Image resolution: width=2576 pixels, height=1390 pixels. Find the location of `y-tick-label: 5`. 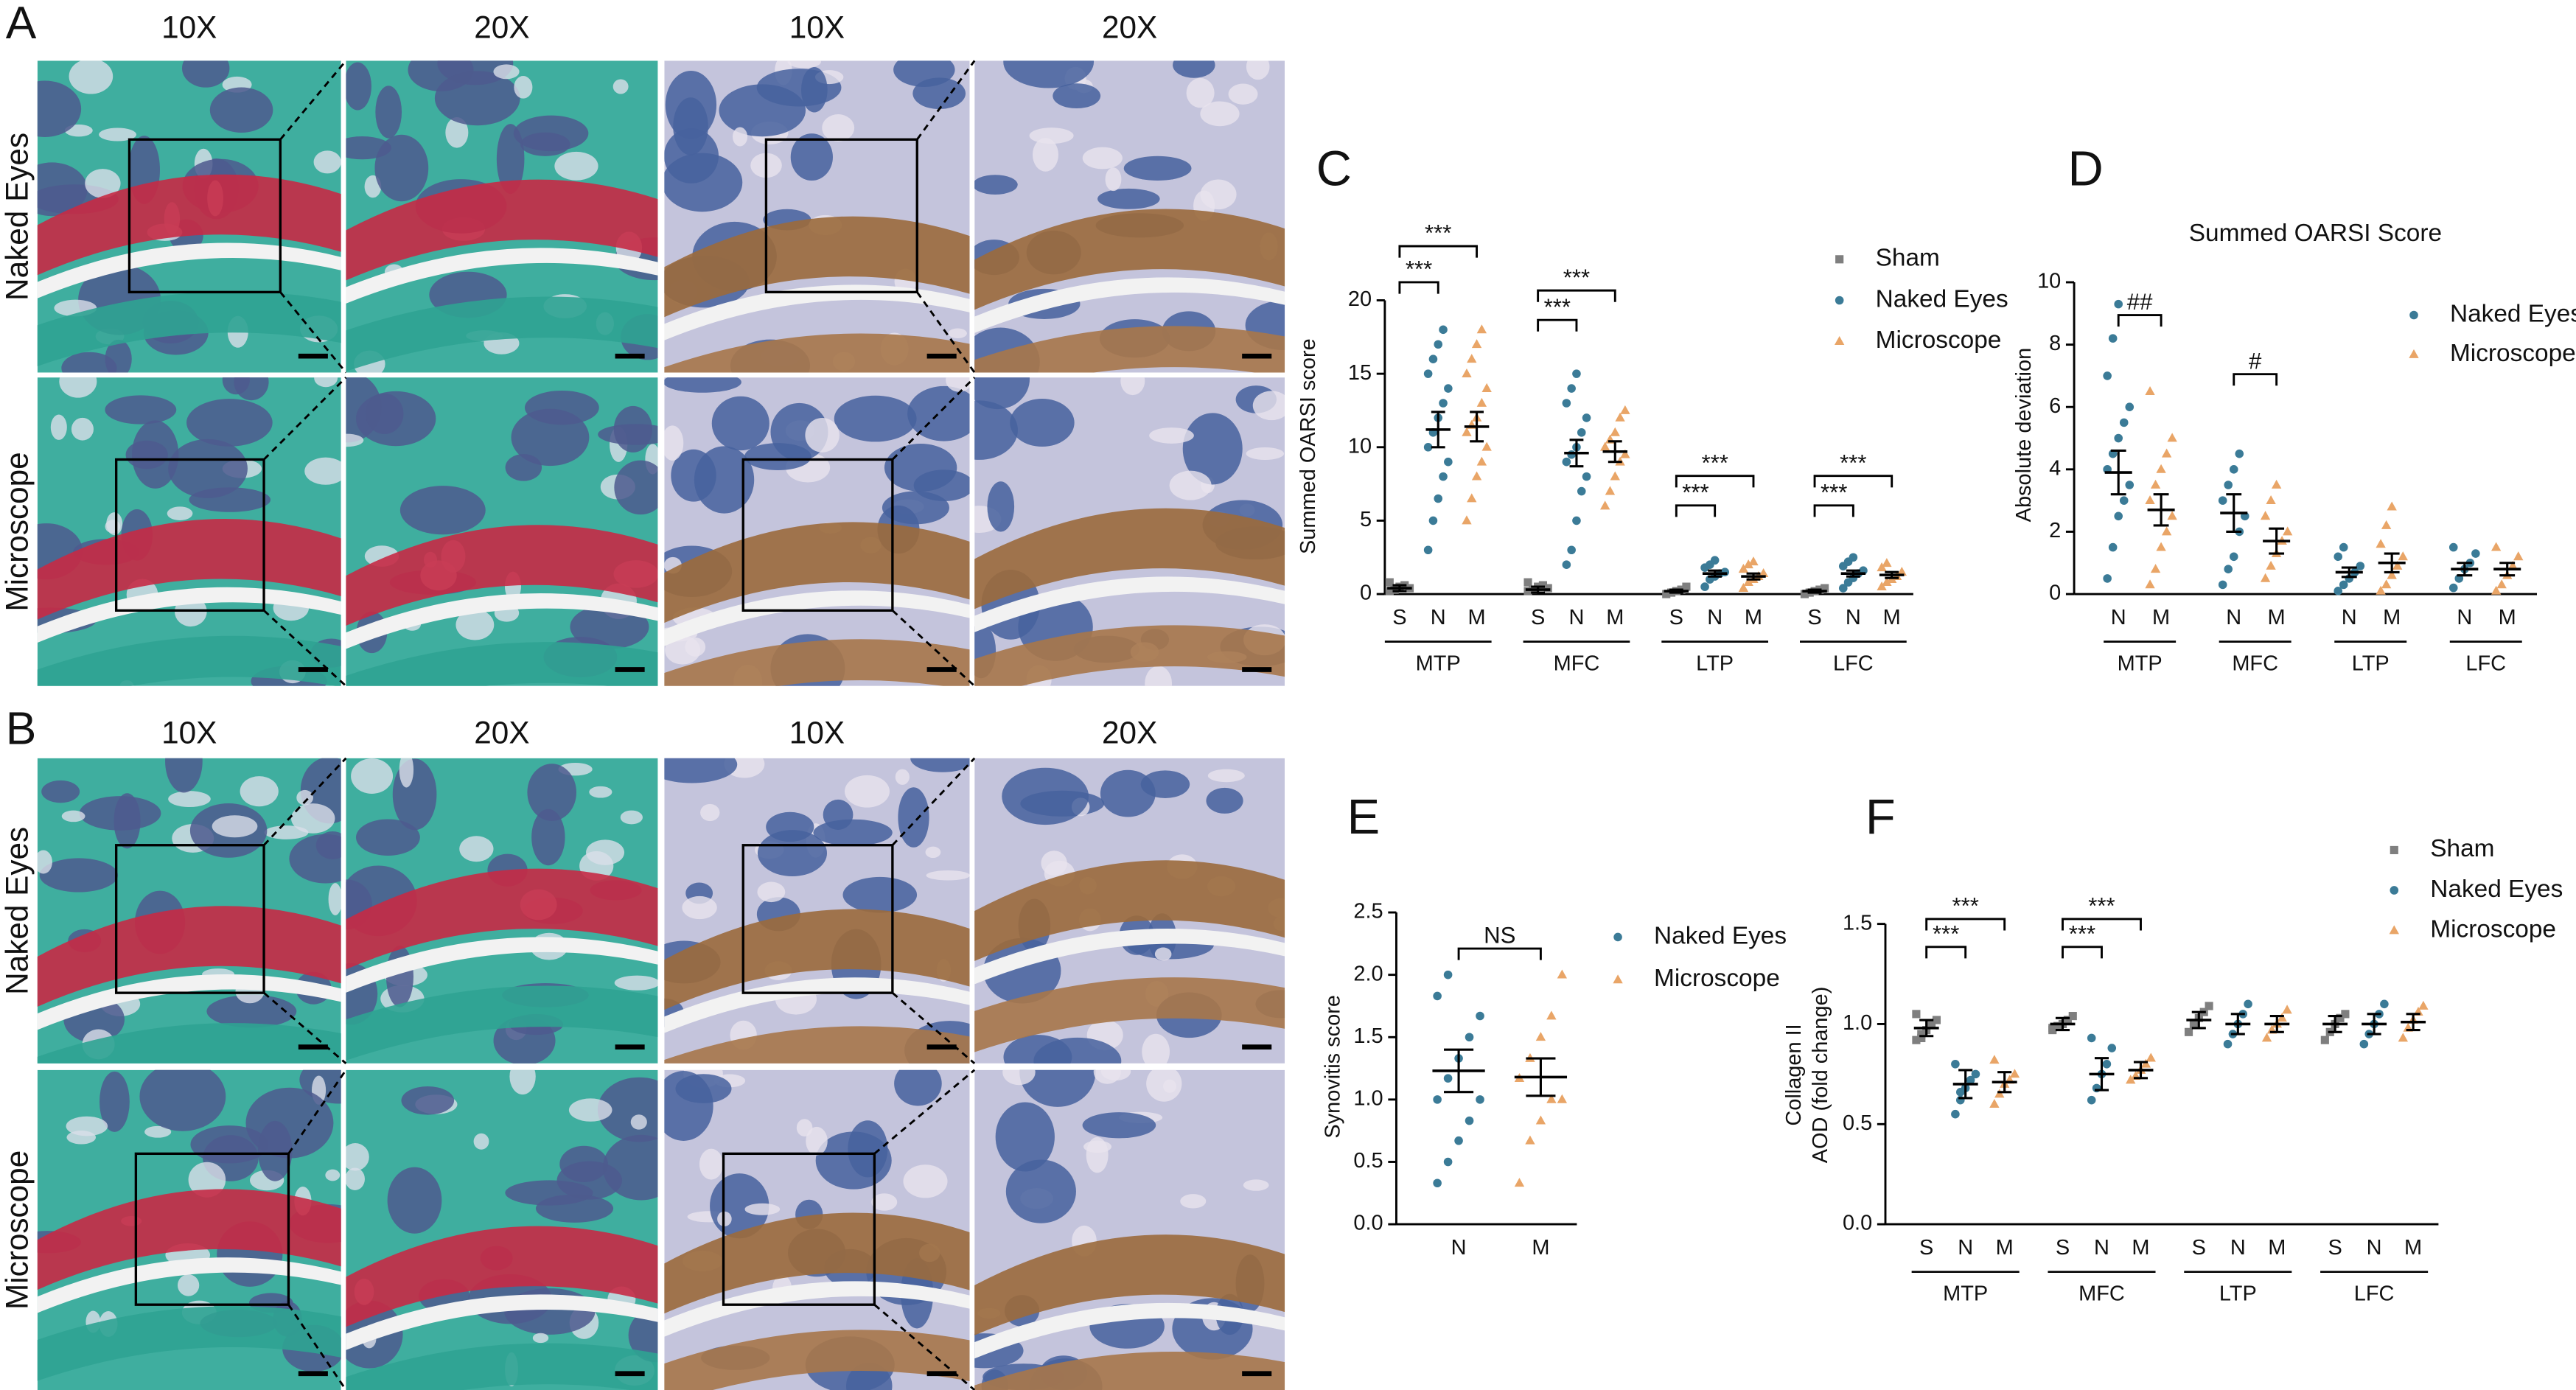

y-tick-label: 5 is located at coordinates (1366, 519).